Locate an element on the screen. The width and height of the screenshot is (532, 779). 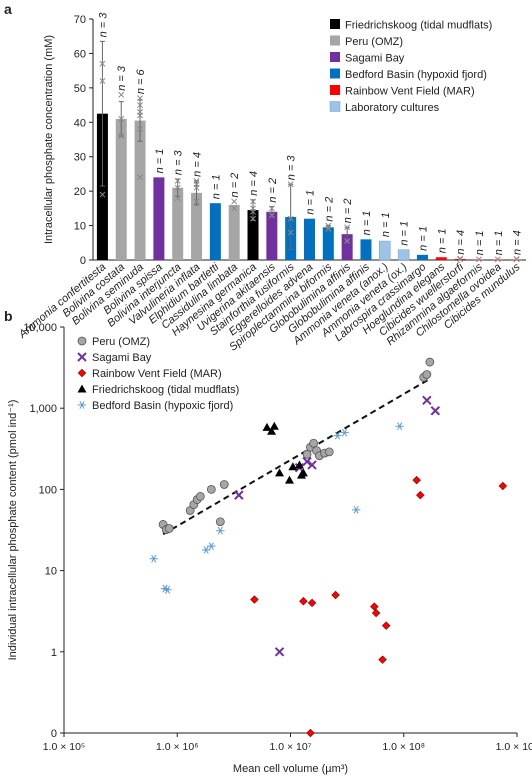
x-tick-label: 1.0 × 10⁵ is located at coordinates (64, 747).